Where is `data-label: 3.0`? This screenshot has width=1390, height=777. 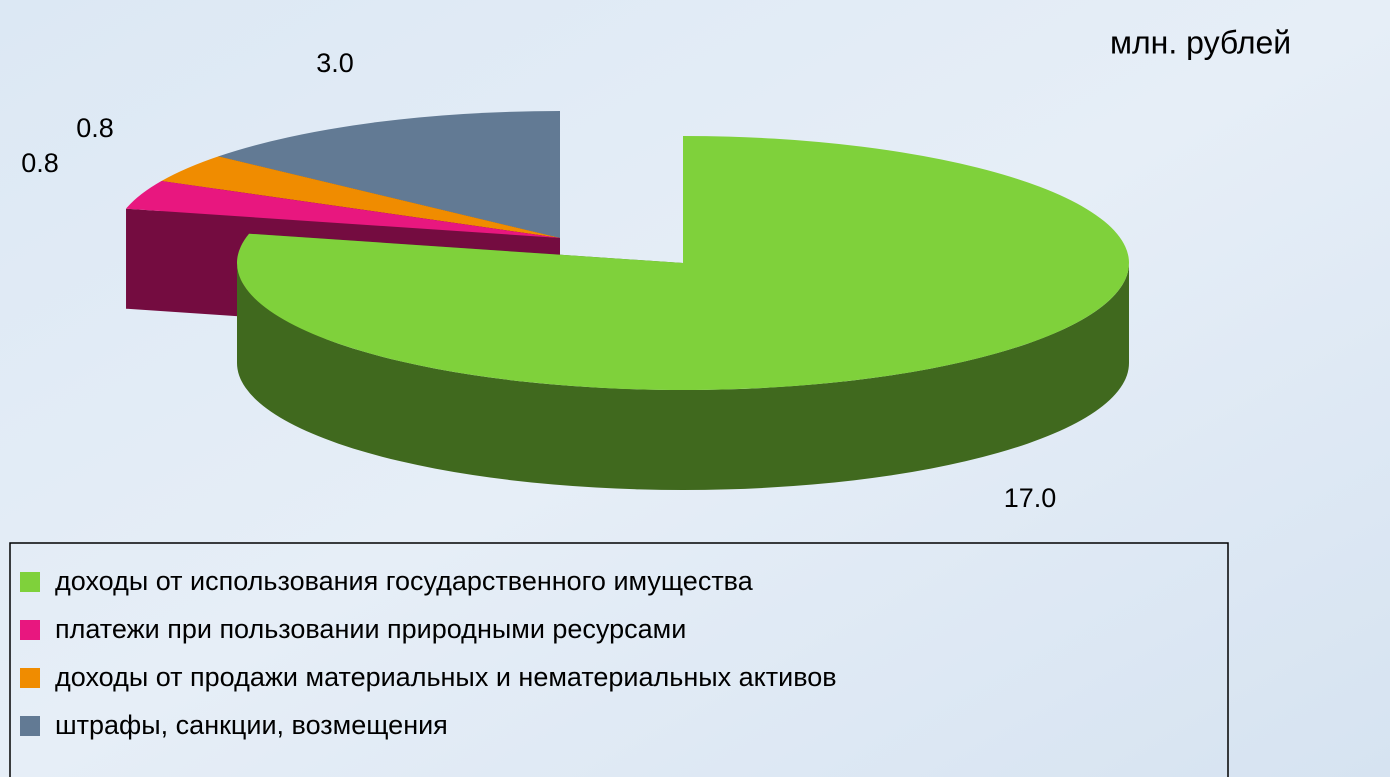 data-label: 3.0 is located at coordinates (335, 63).